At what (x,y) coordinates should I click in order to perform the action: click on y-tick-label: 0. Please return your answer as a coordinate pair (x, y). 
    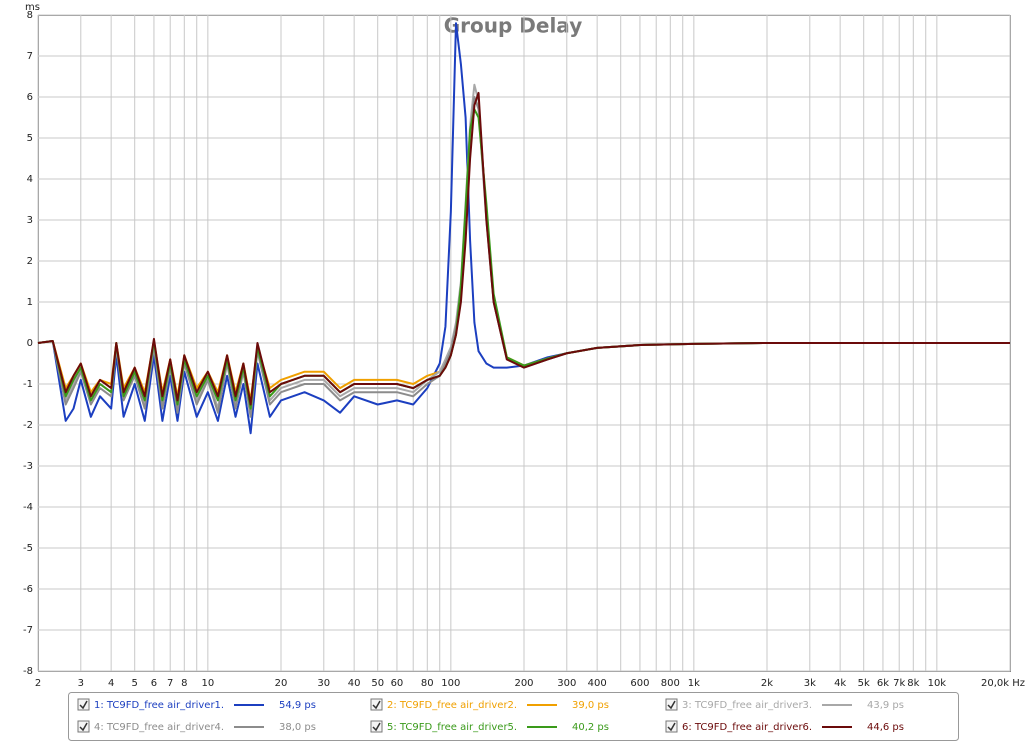
    Looking at the image, I should click on (30, 343).